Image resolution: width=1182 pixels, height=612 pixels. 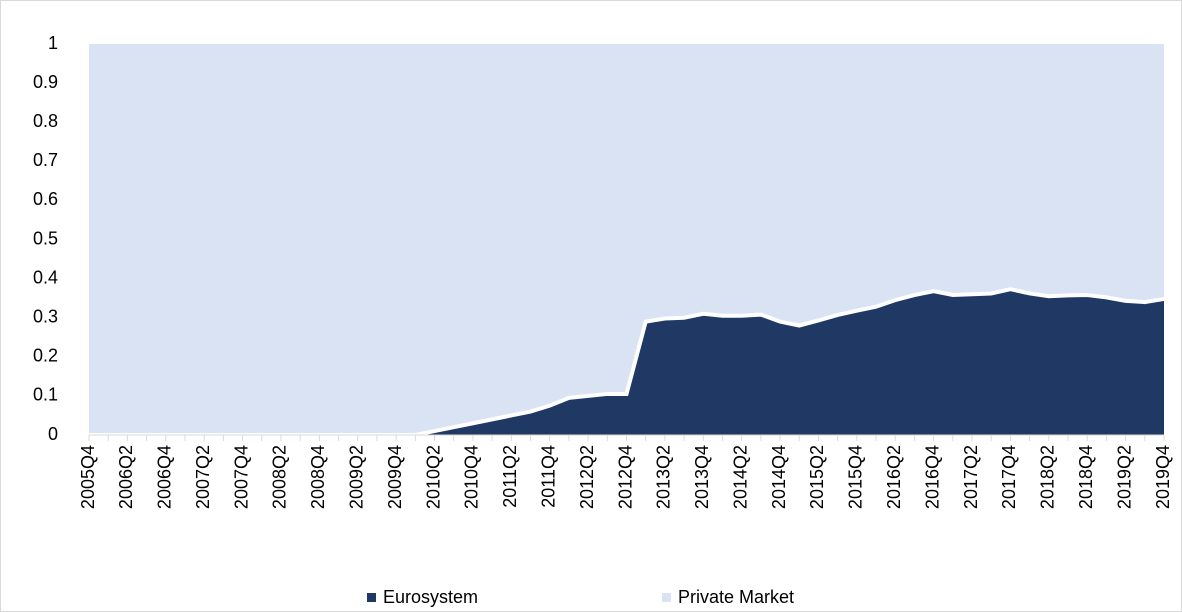 I want to click on y-tick-label: 0.5, so click(x=45, y=238).